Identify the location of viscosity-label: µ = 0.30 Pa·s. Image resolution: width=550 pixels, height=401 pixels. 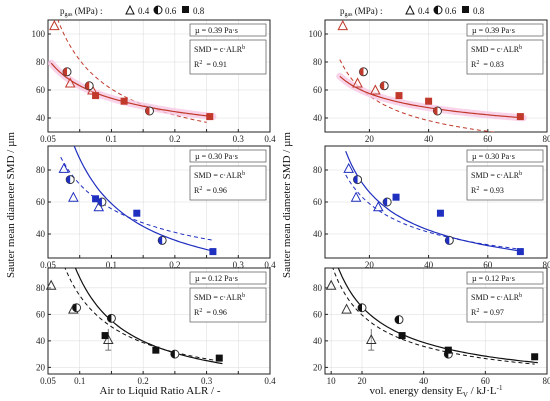
(216, 156).